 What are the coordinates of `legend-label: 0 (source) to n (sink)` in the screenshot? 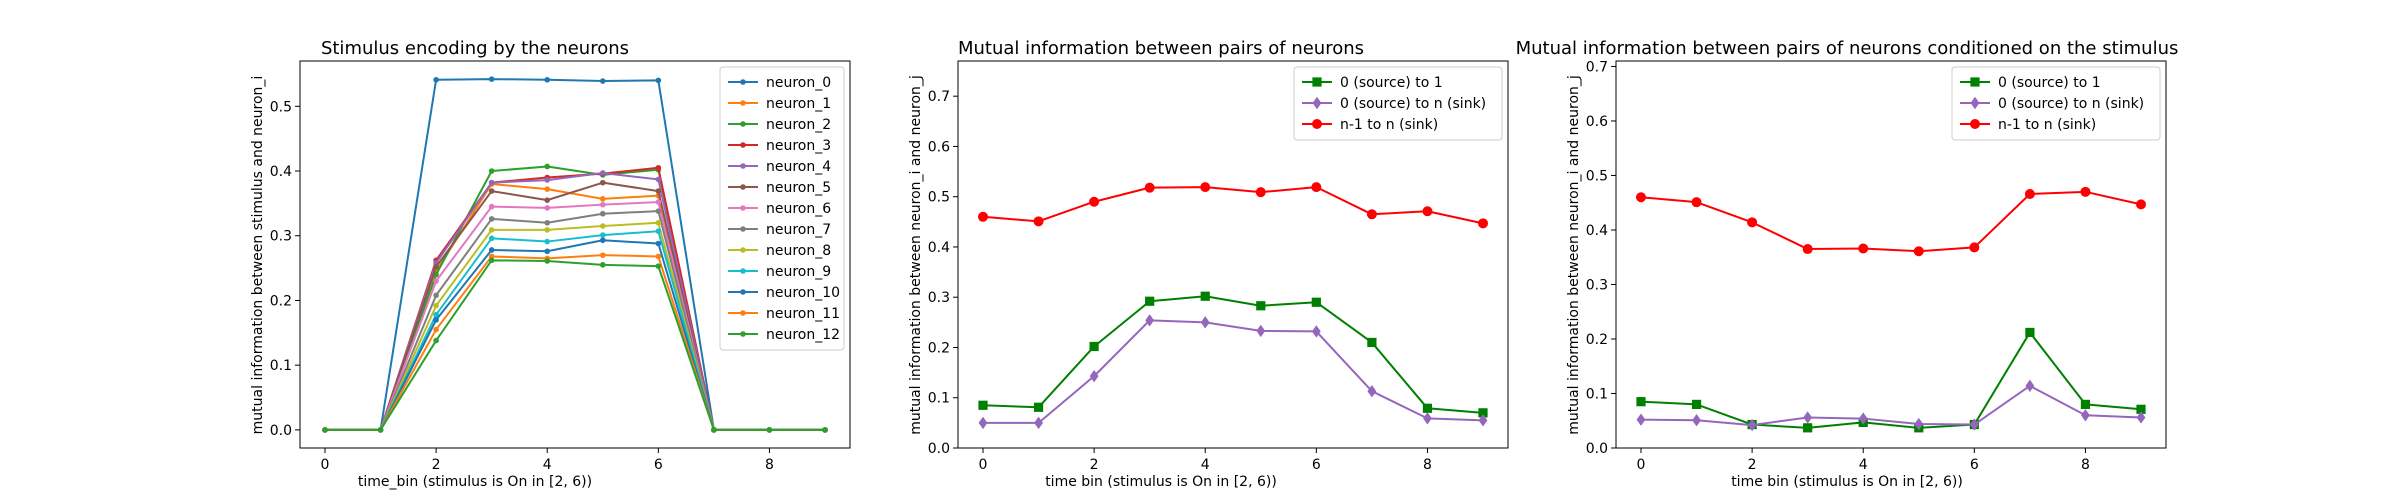 It's located at (1413, 104).